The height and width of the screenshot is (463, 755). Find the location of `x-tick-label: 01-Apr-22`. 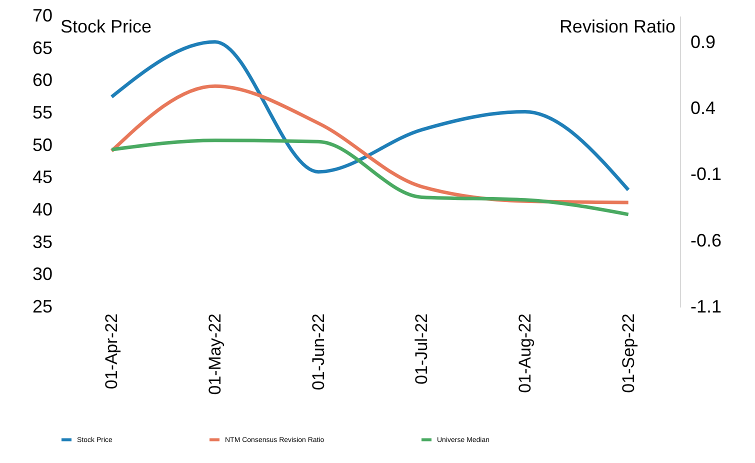

x-tick-label: 01-Apr-22 is located at coordinates (112, 352).